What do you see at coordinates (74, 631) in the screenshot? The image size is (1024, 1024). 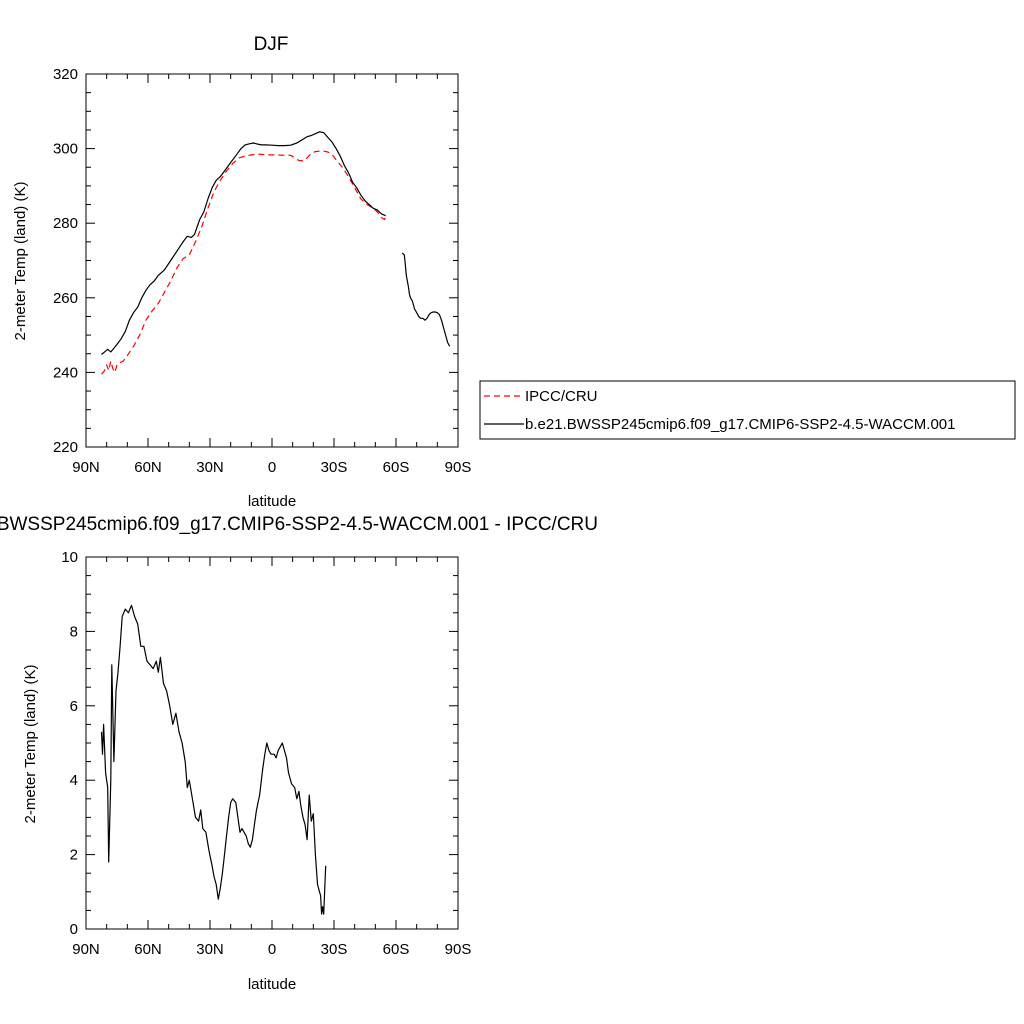 I see `y-tick-label: 8` at bounding box center [74, 631].